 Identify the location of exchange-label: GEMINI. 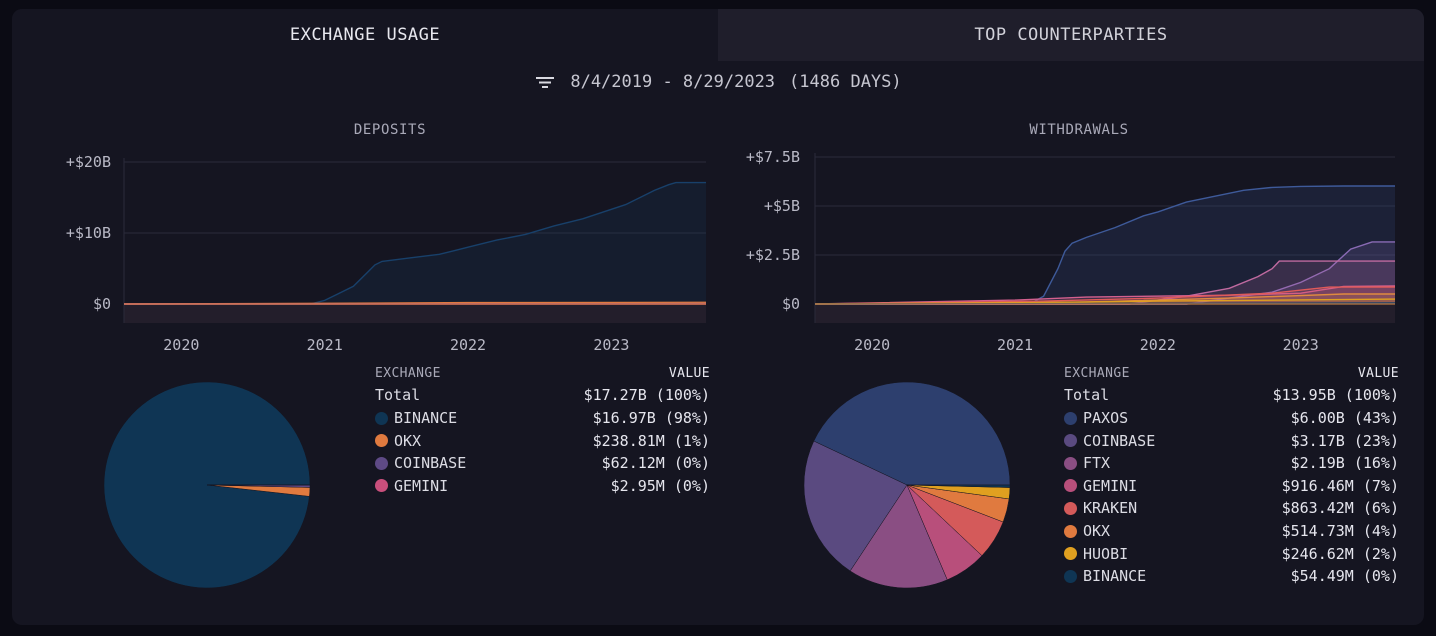
(421, 485).